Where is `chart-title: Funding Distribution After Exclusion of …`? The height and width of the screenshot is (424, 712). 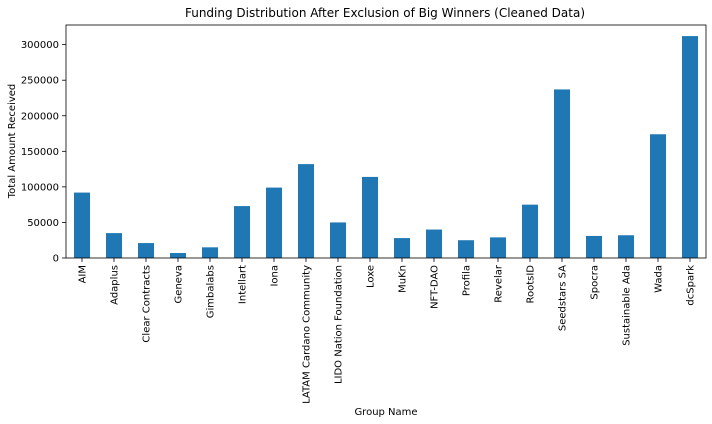
chart-title: Funding Distribution After Exclusion of … is located at coordinates (385, 13).